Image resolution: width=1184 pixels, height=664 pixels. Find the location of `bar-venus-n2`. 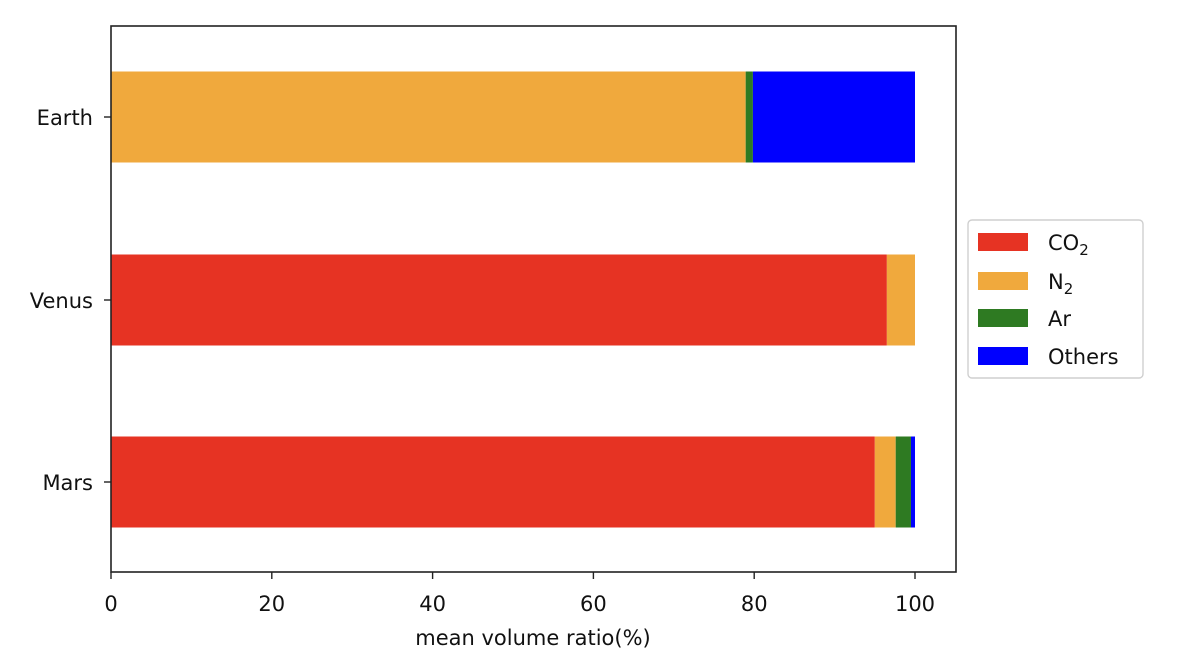

bar-venus-n2 is located at coordinates (900, 300).